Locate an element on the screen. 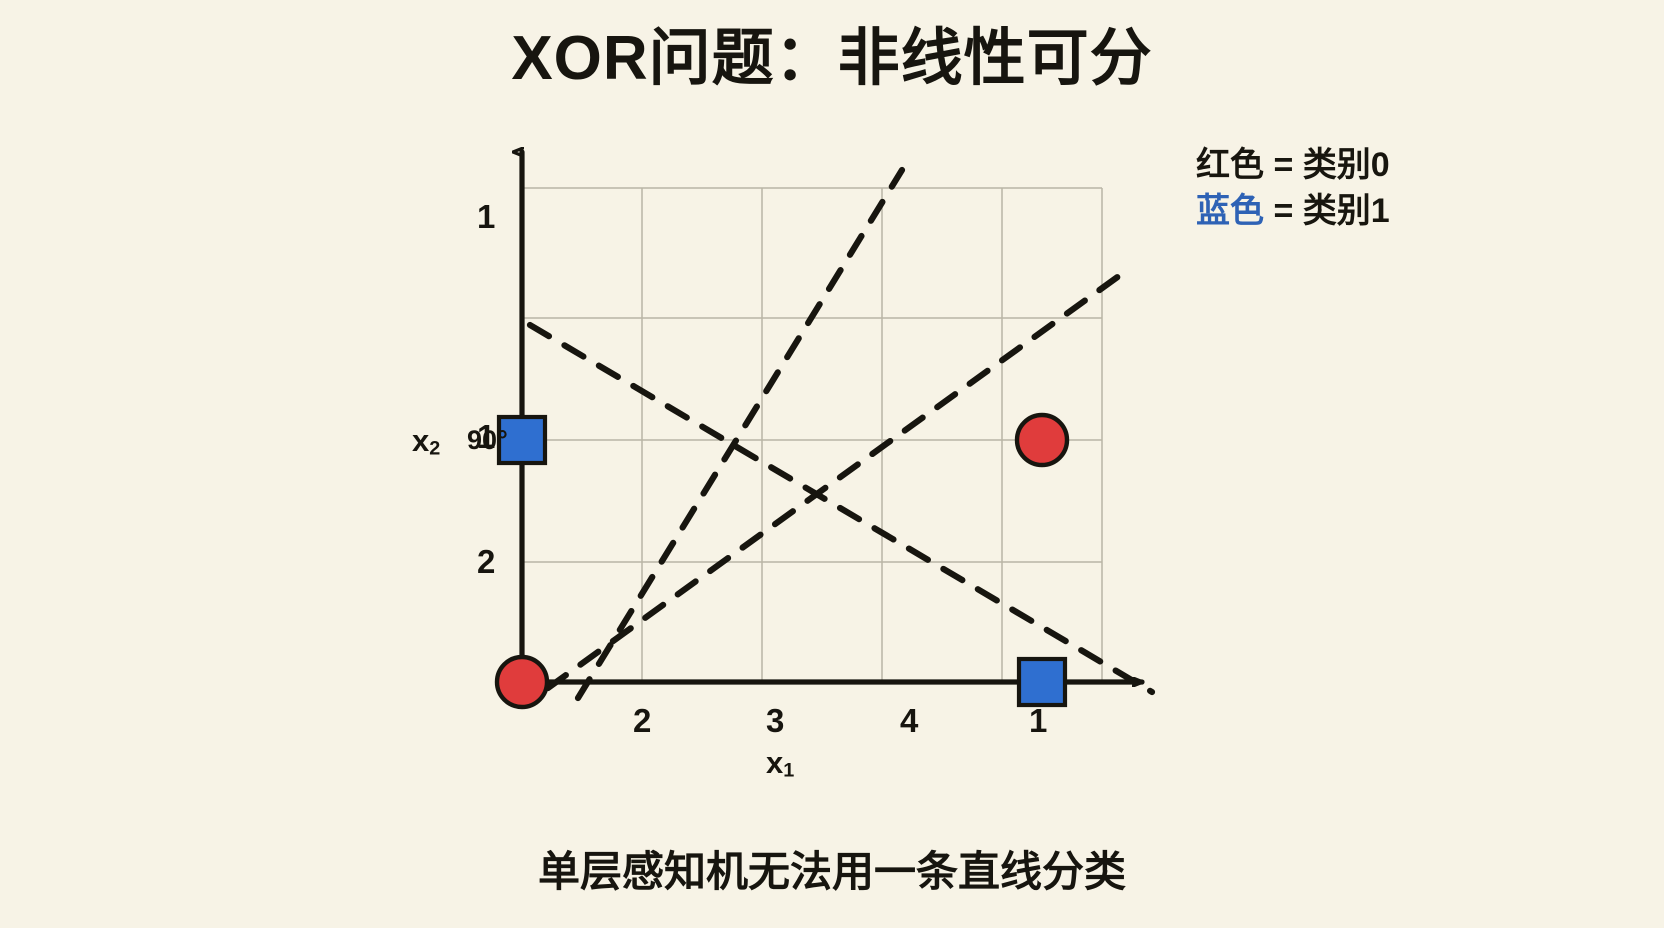 This screenshot has width=1664, height=928. legend-class-label-1: 类别1 is located at coordinates (1346, 210).